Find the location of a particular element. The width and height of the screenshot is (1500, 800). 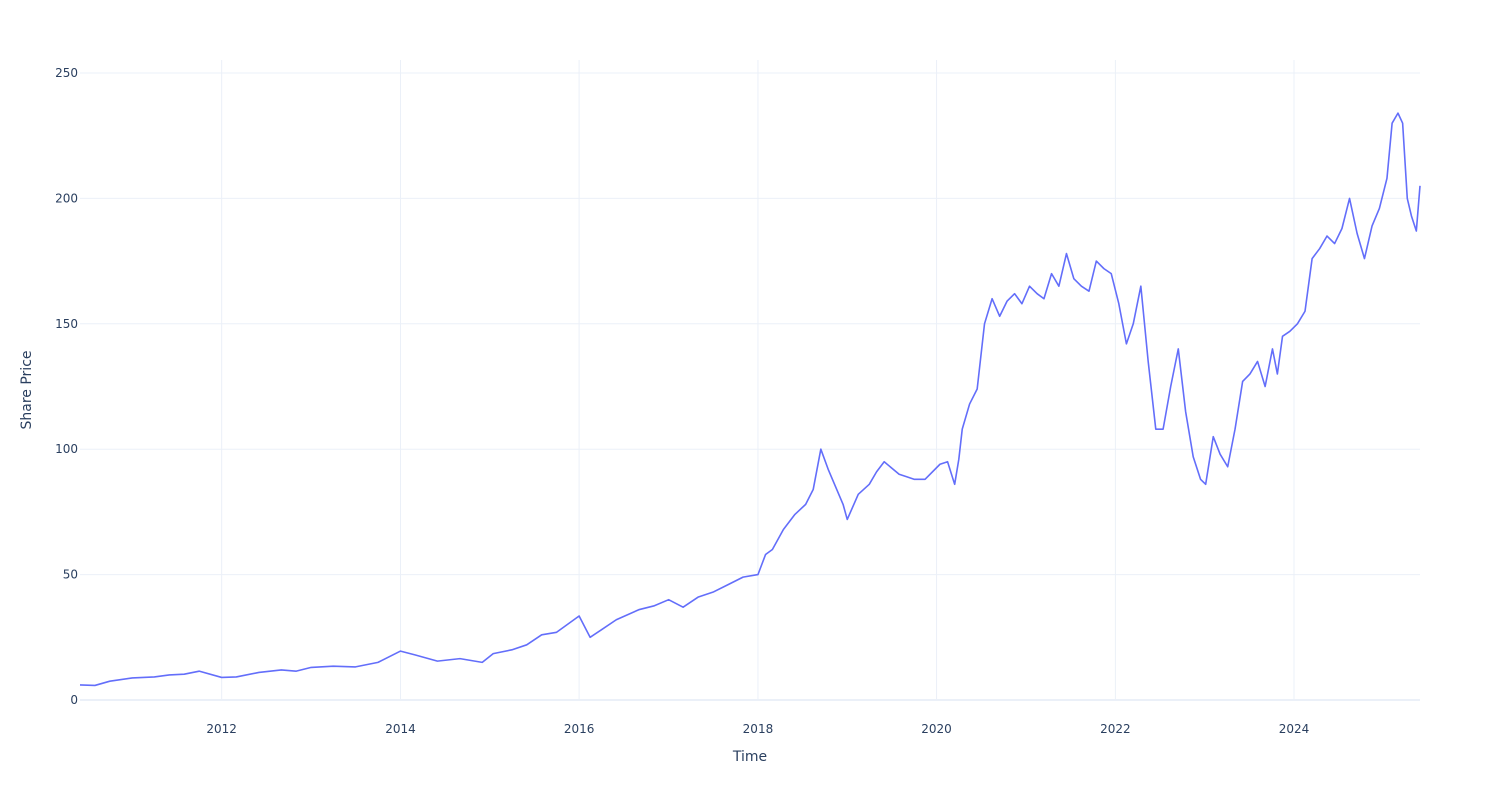

y-axis-title: Share Price is located at coordinates (27, 389).